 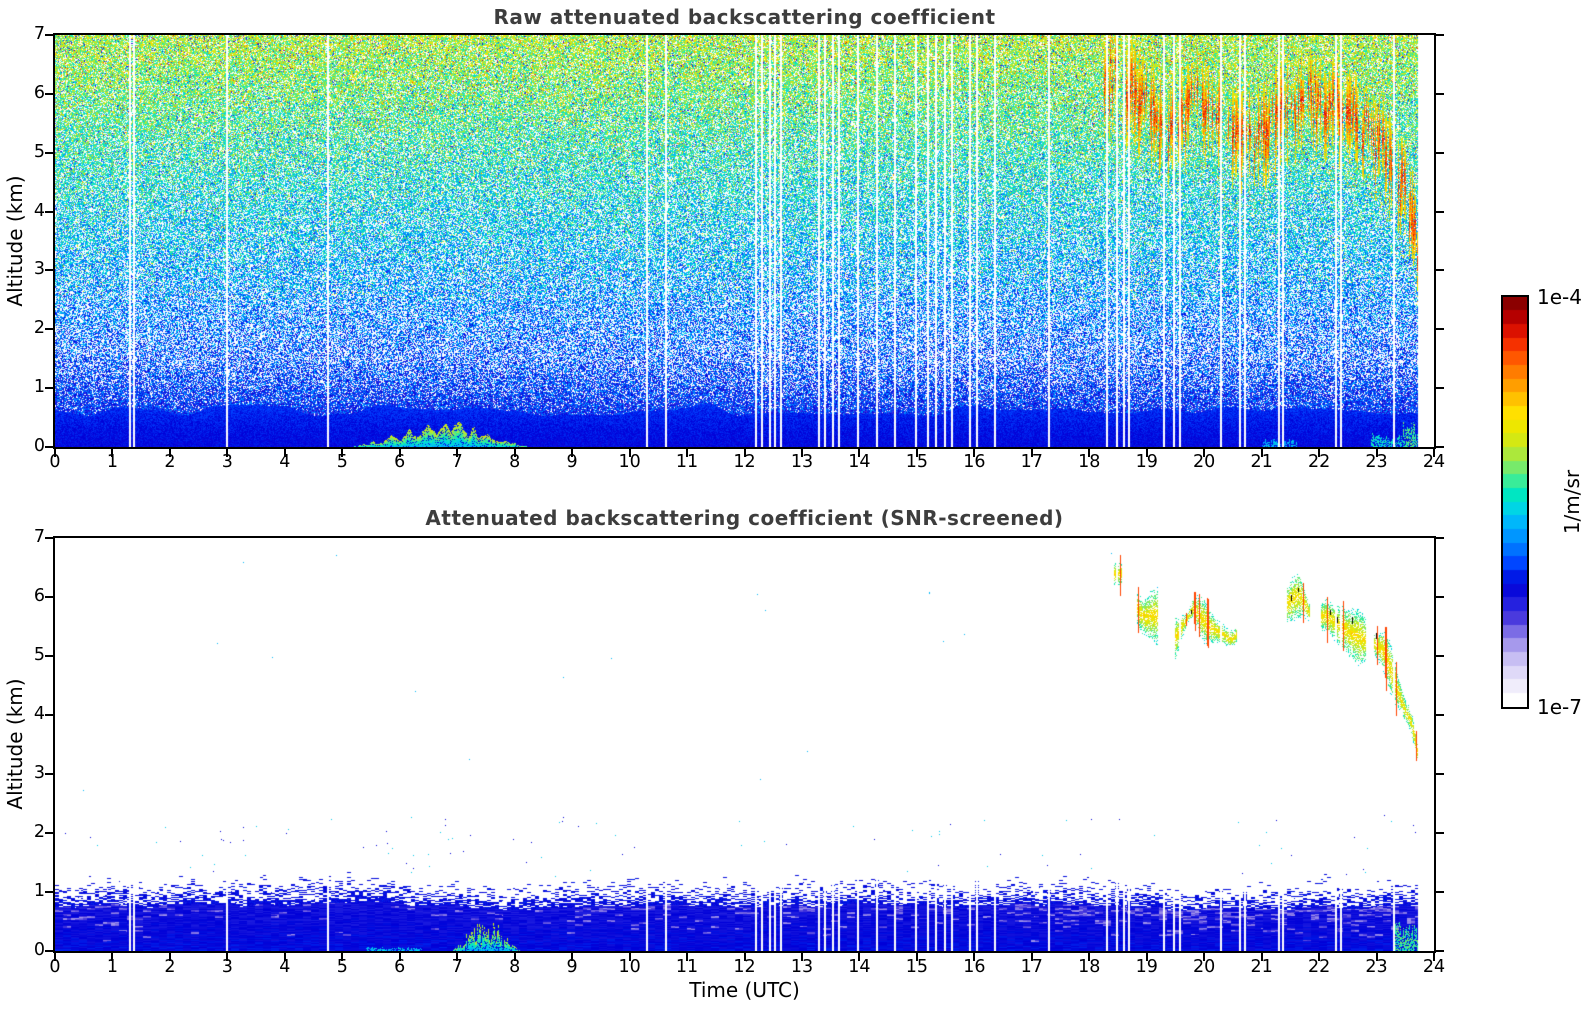 I want to click on x-tick-label: 19, so click(x=1146, y=967).